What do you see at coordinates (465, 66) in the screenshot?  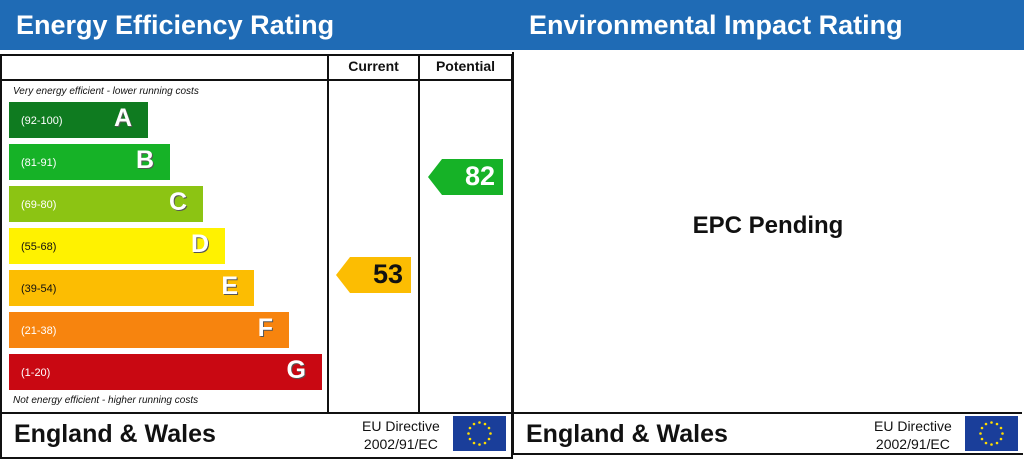 I see `potential-column-header: Potential` at bounding box center [465, 66].